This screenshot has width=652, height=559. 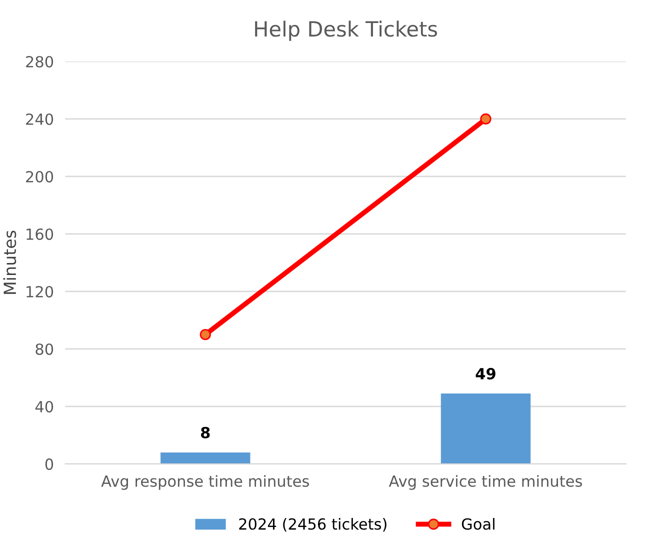 I want to click on x-tick-label: Avg service time minutes, so click(x=485, y=482).